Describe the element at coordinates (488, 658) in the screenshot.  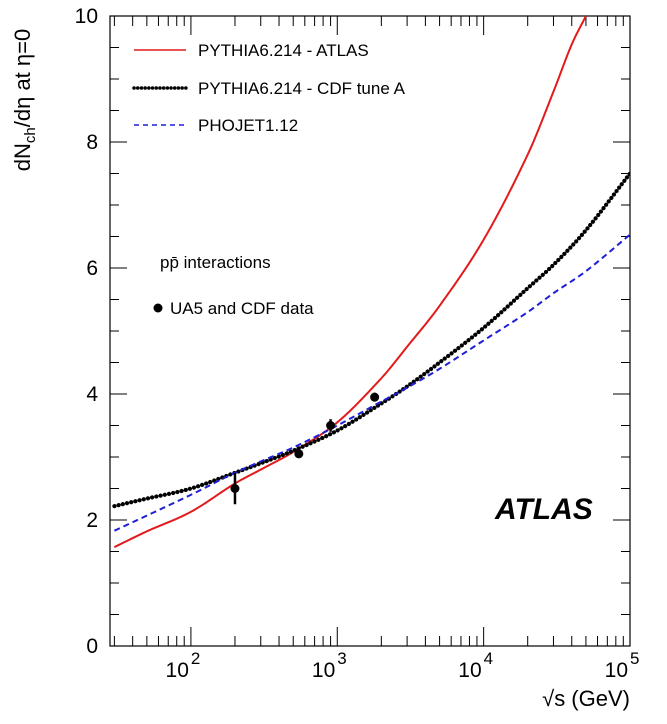
I see `x-tick-exponent: 4` at that location.